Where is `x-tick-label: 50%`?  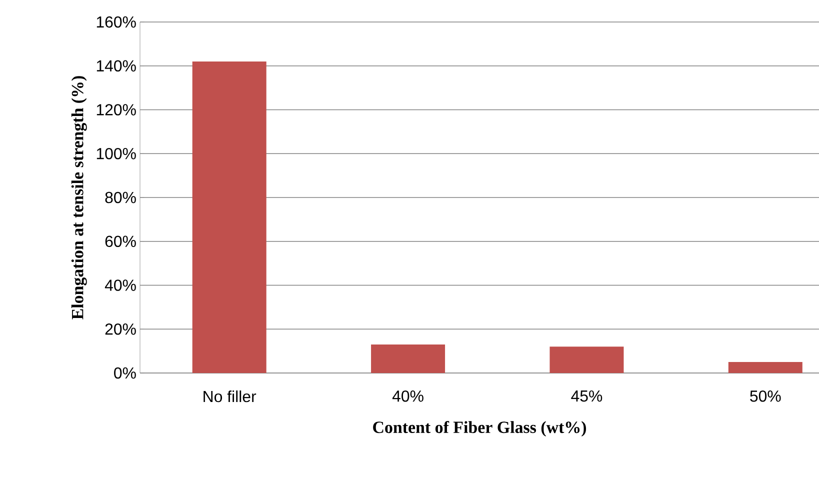
x-tick-label: 50% is located at coordinates (765, 396).